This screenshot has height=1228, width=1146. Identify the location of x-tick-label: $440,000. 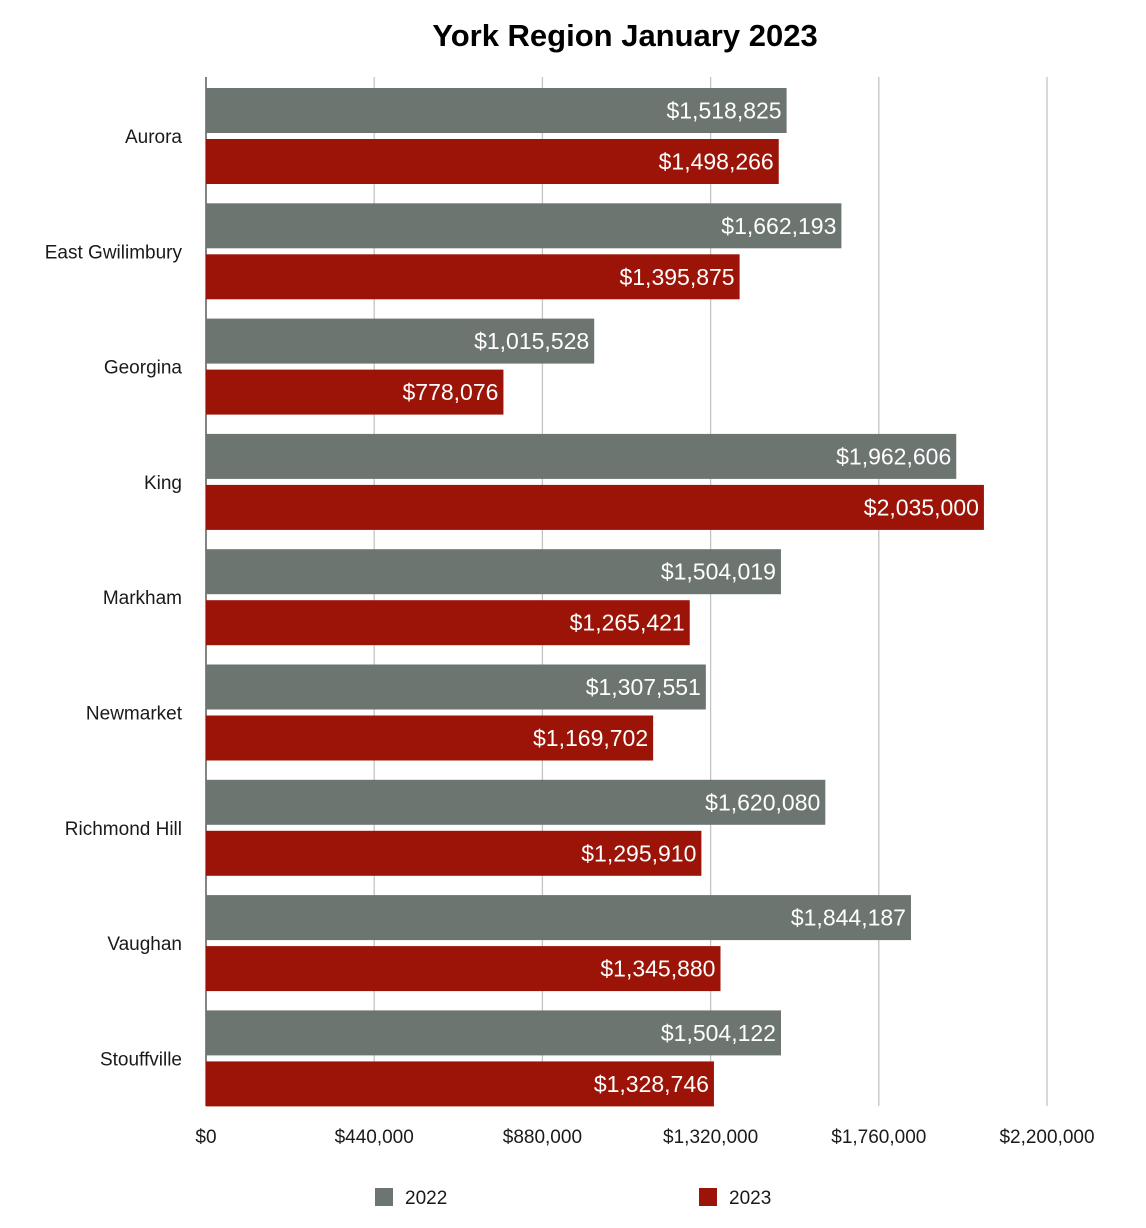
(374, 1137).